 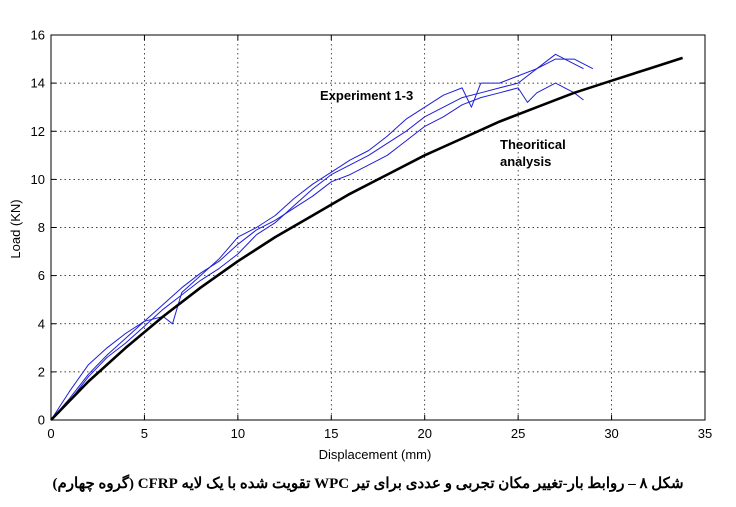 I want to click on y-tick-label: 0, so click(x=41, y=420).